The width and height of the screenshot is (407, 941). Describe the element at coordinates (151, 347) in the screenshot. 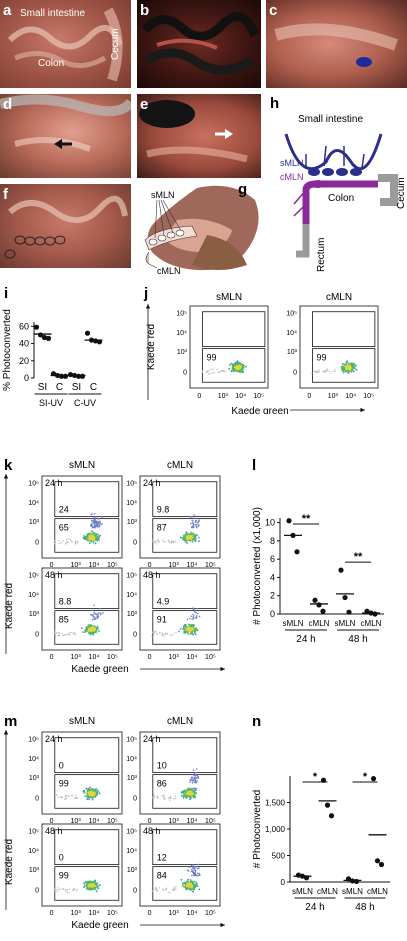

I see `facs-y-label: Kaede red` at that location.